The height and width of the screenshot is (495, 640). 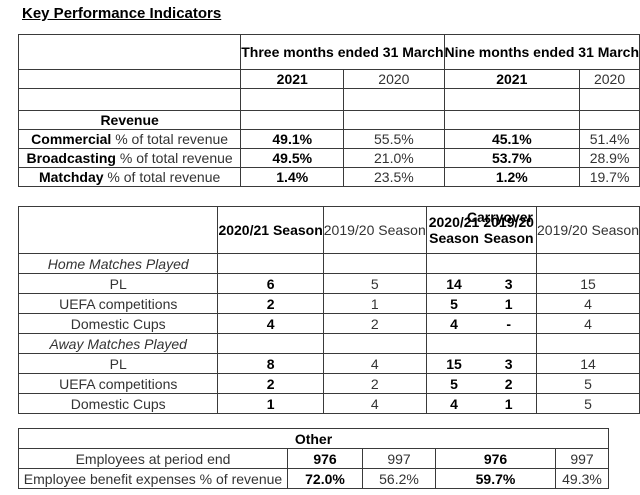 What do you see at coordinates (609, 177) in the screenshot?
I see `value-cell: 19.7%` at bounding box center [609, 177].